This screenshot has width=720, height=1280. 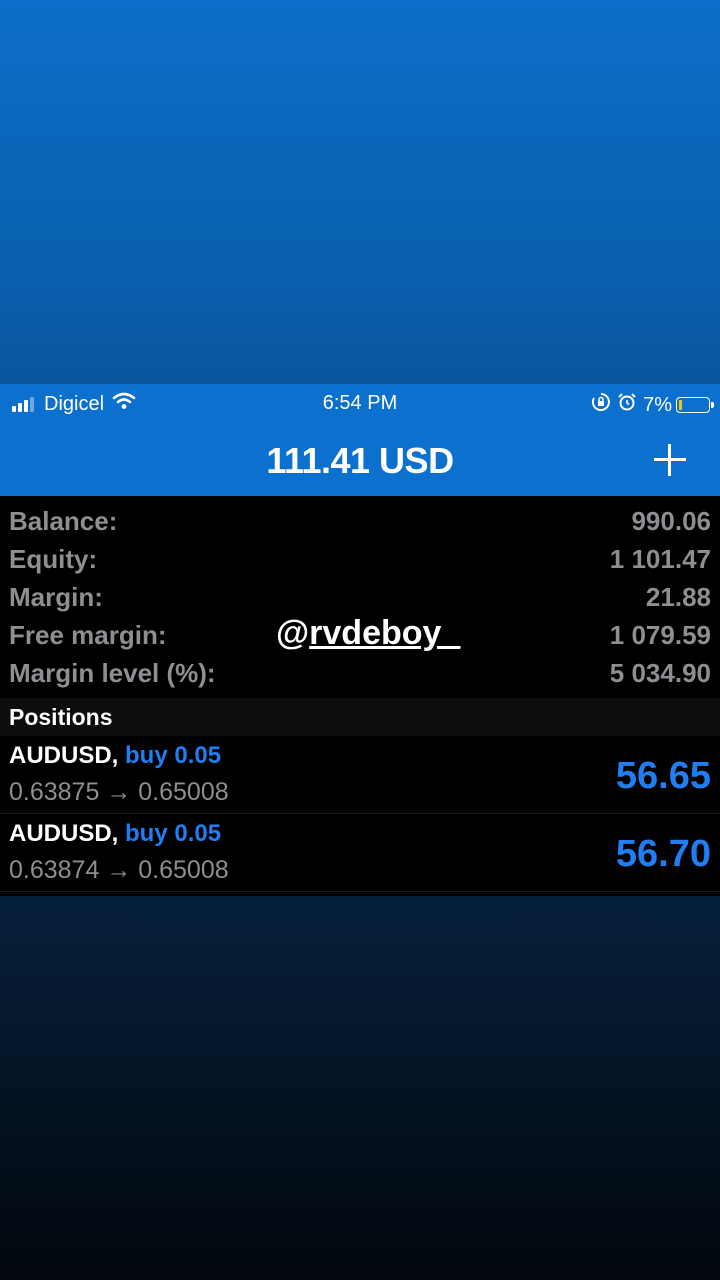 What do you see at coordinates (385, 633) in the screenshot?
I see `watermark-username: rvdeboy_` at bounding box center [385, 633].